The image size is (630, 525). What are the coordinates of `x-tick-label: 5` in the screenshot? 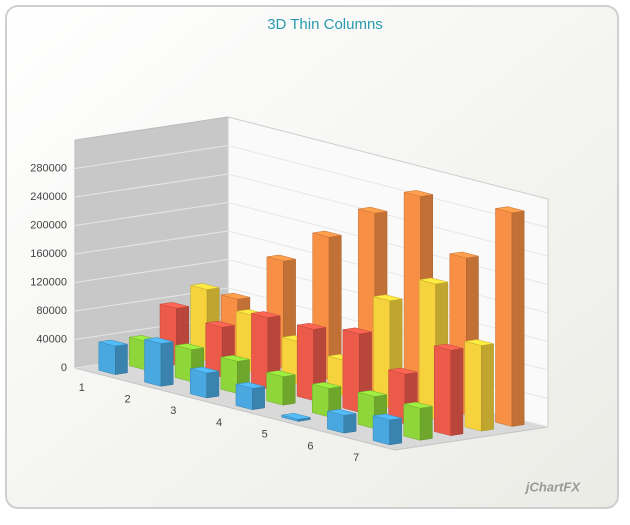 It's located at (265, 435).